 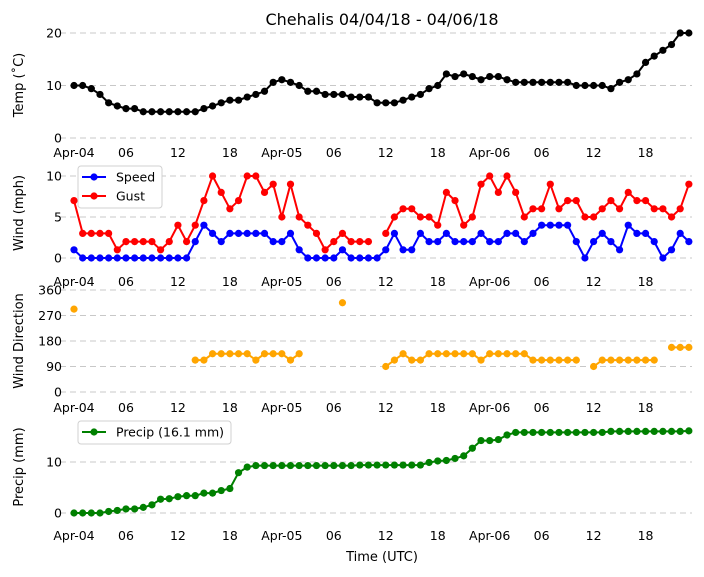 I want to click on y-axis-label: Temp (˚C), so click(x=19, y=86).